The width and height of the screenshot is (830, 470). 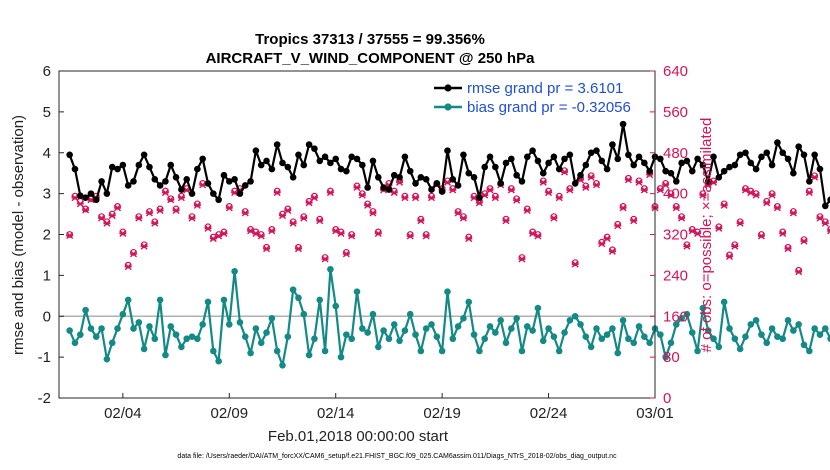 What do you see at coordinates (358, 436) in the screenshot?
I see `x-axis-label: Feb.01,2018 00:00:00 start` at bounding box center [358, 436].